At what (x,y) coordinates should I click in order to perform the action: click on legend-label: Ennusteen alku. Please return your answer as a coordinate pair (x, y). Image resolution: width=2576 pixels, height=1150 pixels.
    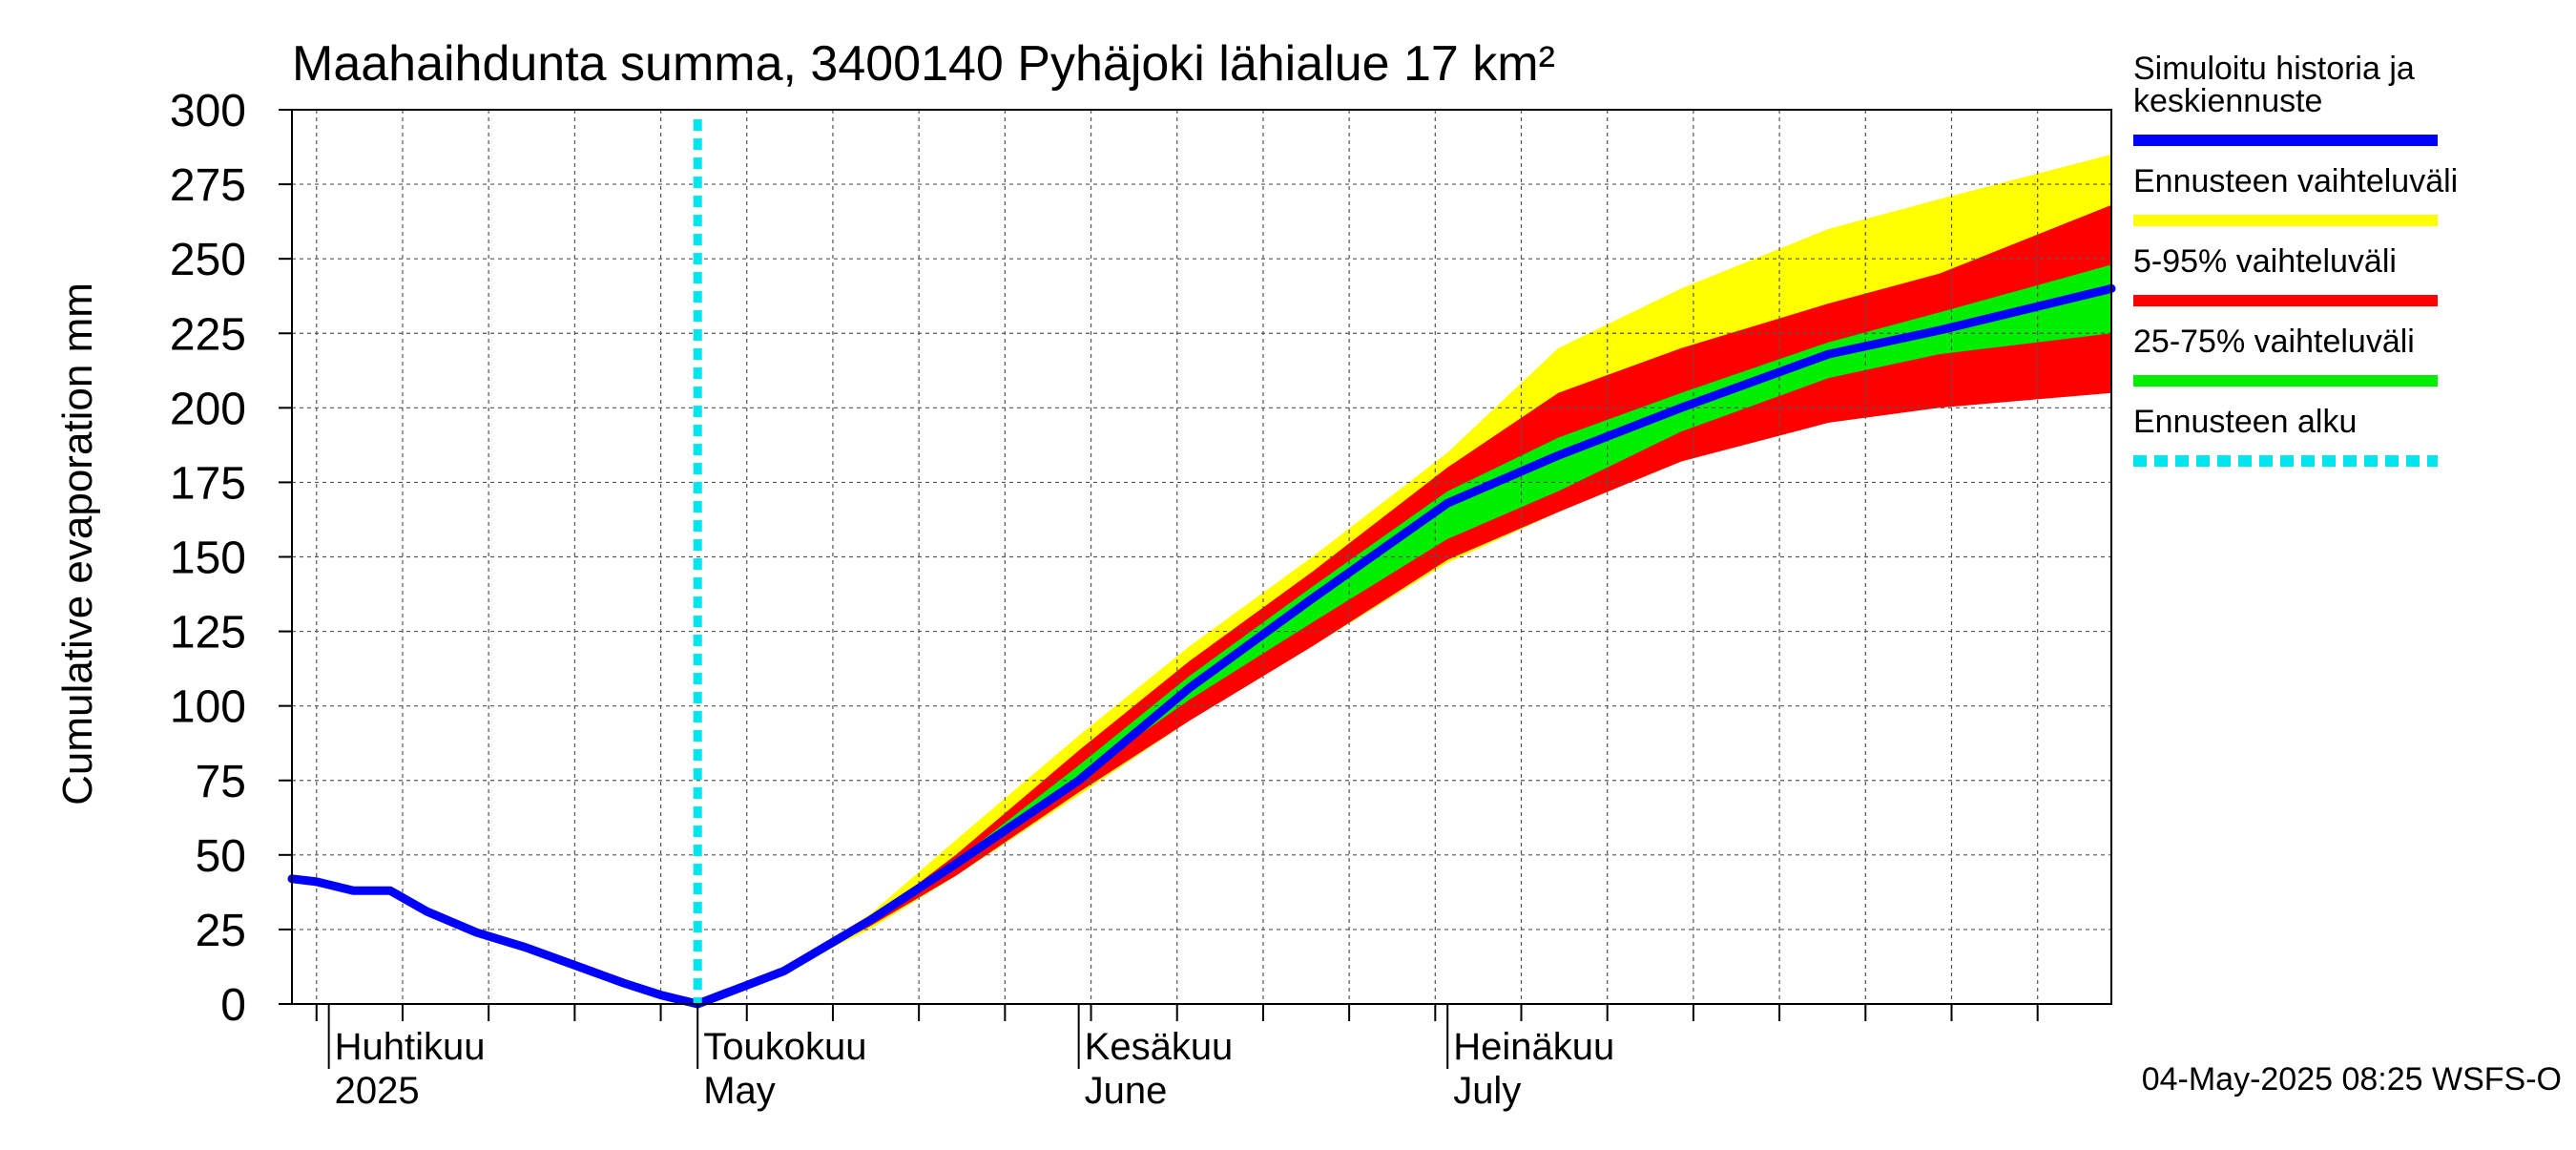
    Looking at the image, I should click on (2245, 422).